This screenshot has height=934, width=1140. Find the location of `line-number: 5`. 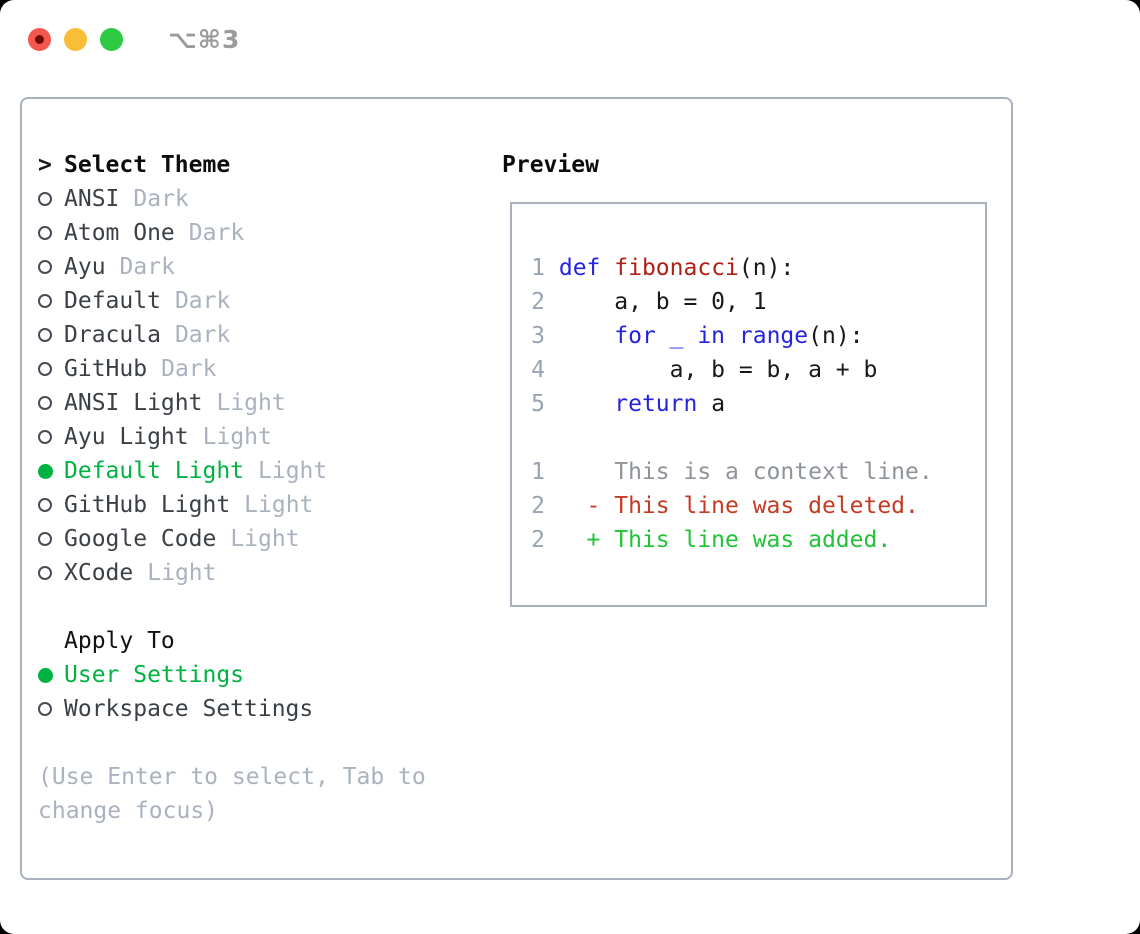

line-number: 5 is located at coordinates (538, 404).